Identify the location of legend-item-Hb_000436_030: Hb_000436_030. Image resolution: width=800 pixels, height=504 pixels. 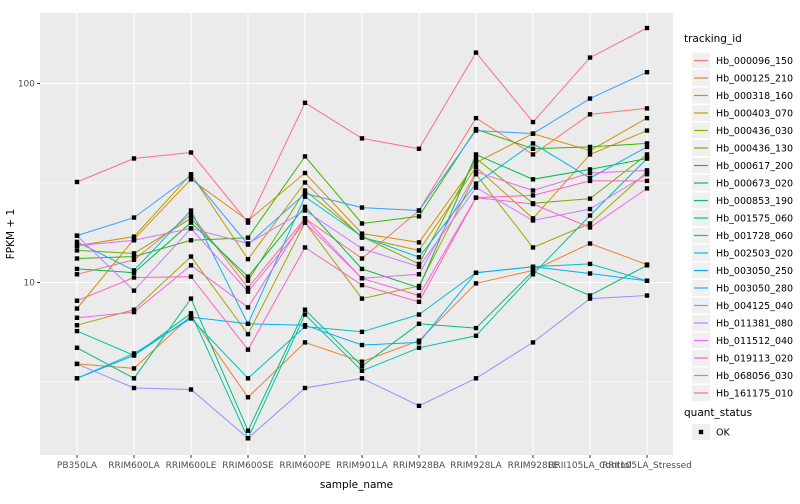
(754, 131).